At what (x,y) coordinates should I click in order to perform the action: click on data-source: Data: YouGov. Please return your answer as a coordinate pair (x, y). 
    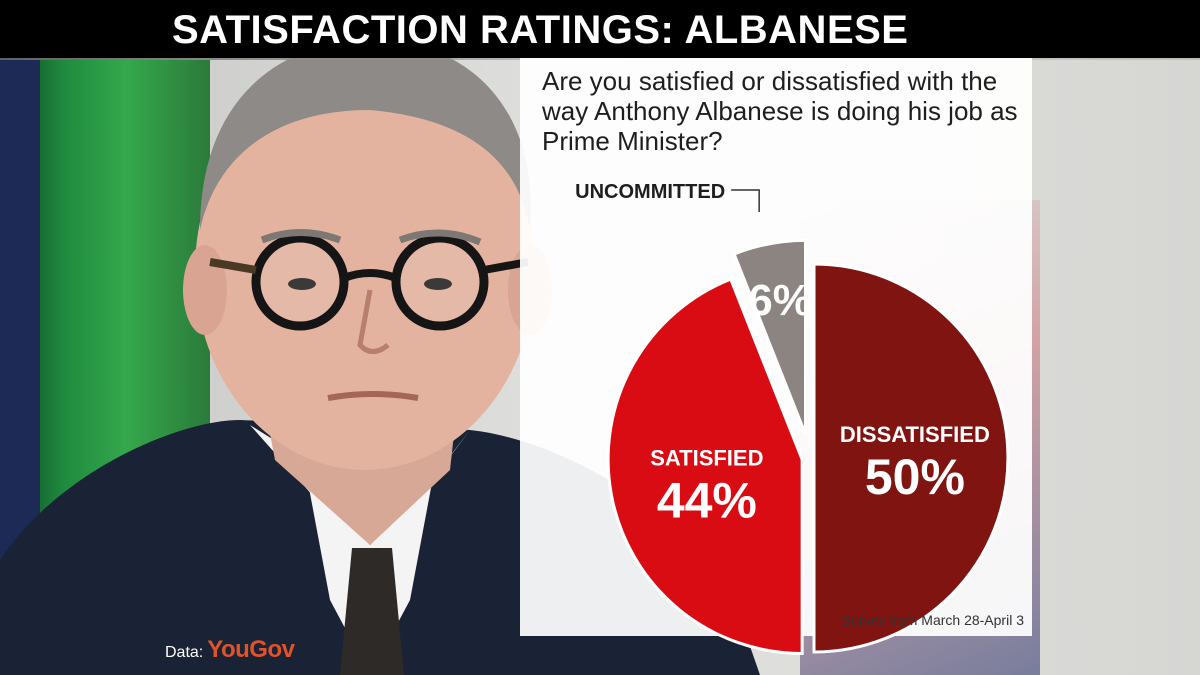
    Looking at the image, I should click on (230, 650).